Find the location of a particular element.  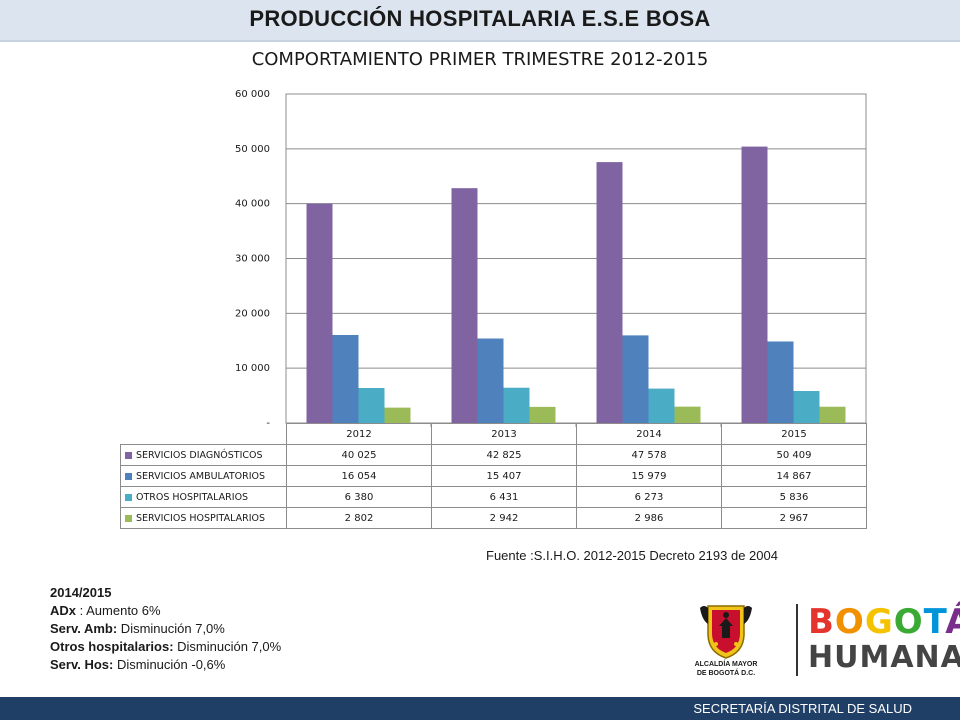

series-legend-label: OTROS HOSPITALARIOS is located at coordinates (203, 497).